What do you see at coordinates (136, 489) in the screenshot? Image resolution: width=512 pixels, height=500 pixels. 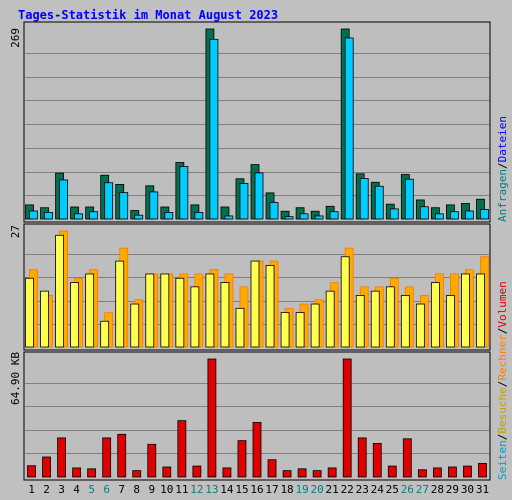 I see `day-label-8: 8` at bounding box center [136, 489].